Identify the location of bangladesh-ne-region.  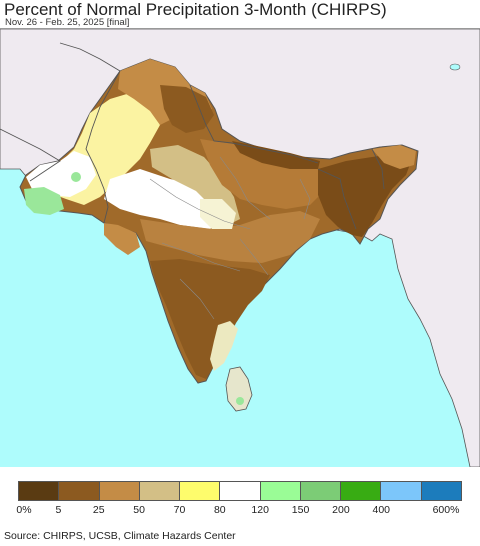
(365, 195).